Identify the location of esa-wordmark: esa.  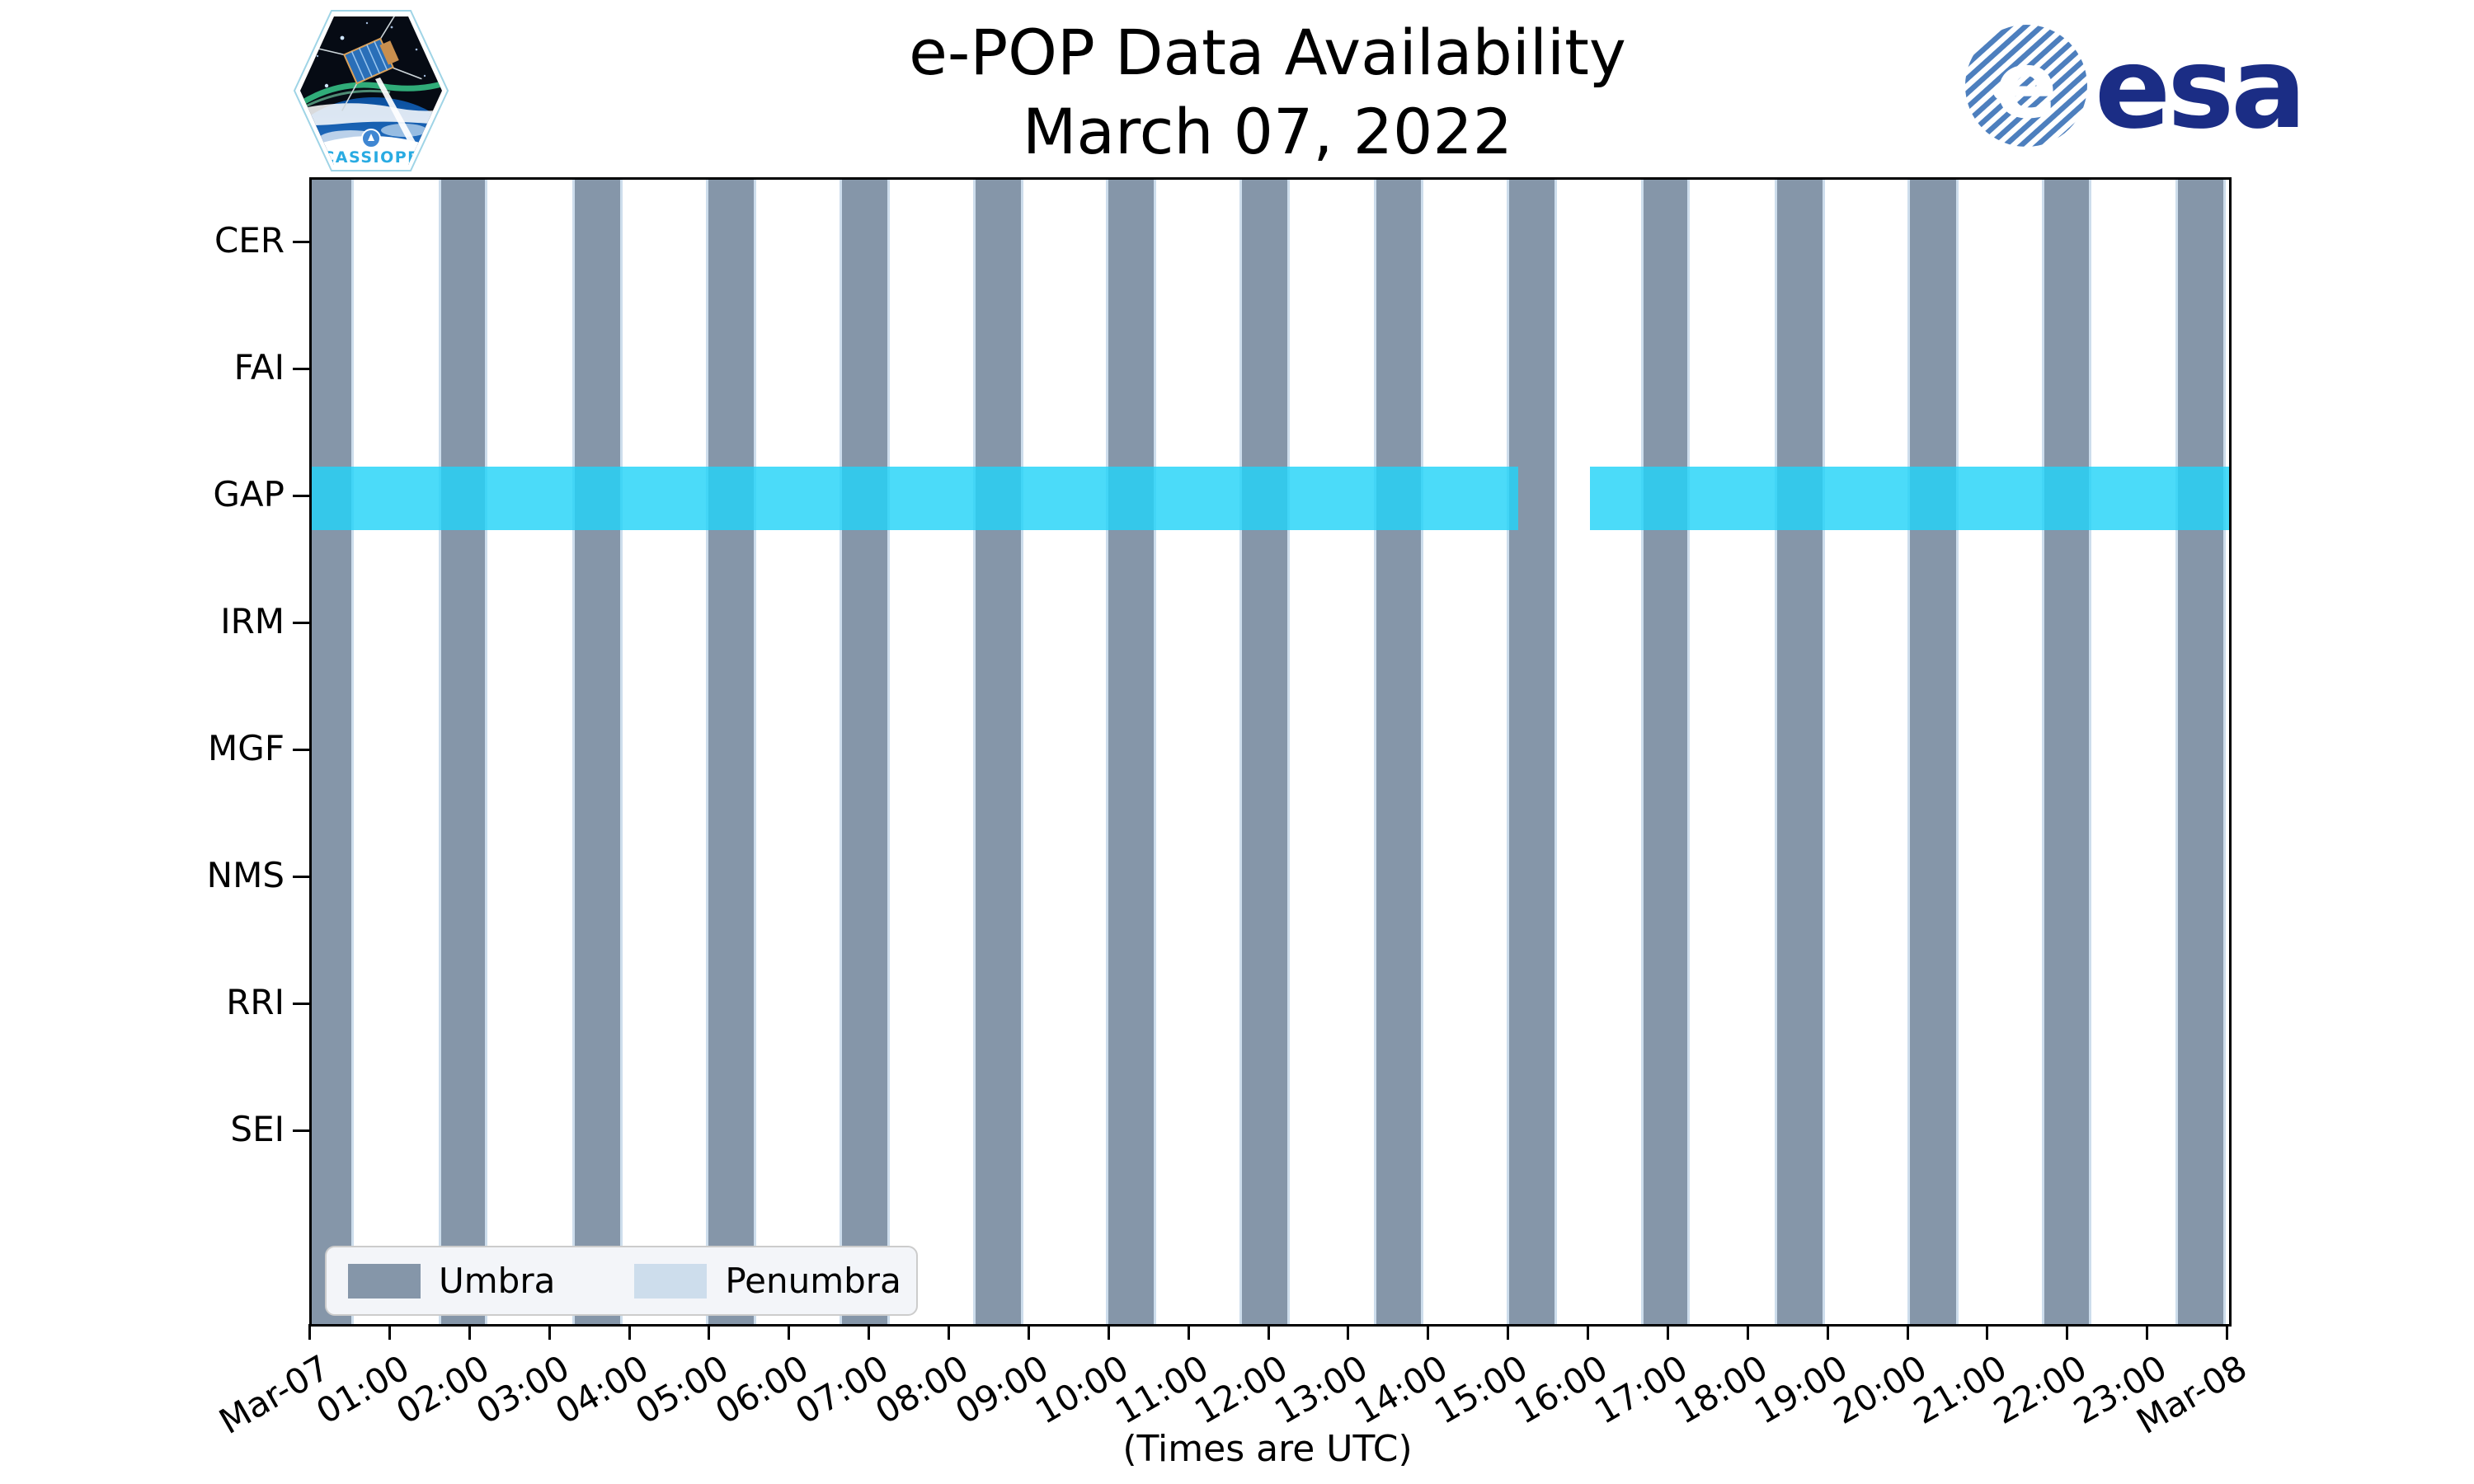
(2199, 88).